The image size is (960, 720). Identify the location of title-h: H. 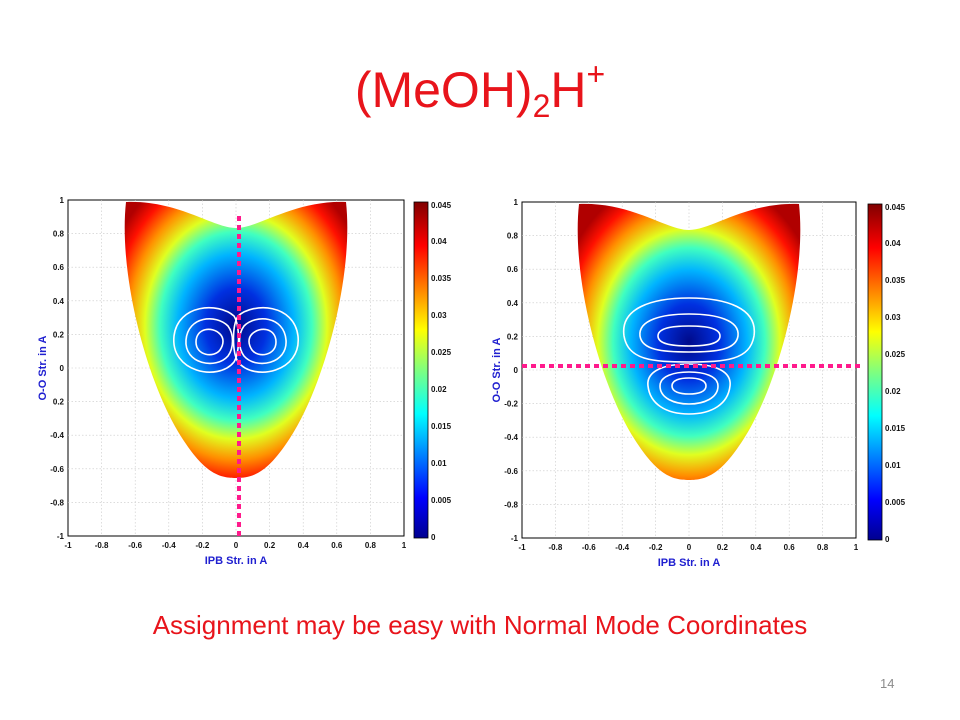
(568, 90).